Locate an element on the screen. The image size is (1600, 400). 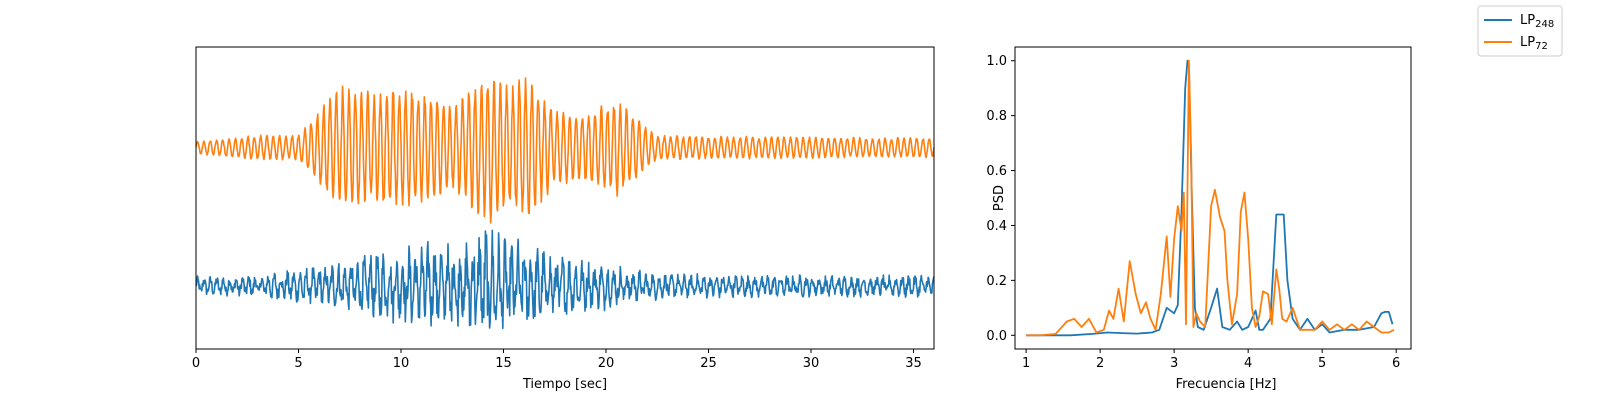
psd-y-ticks: 0.0 0.2 0.4 0.6 0.8 1.0 is located at coordinates (1000, 199).